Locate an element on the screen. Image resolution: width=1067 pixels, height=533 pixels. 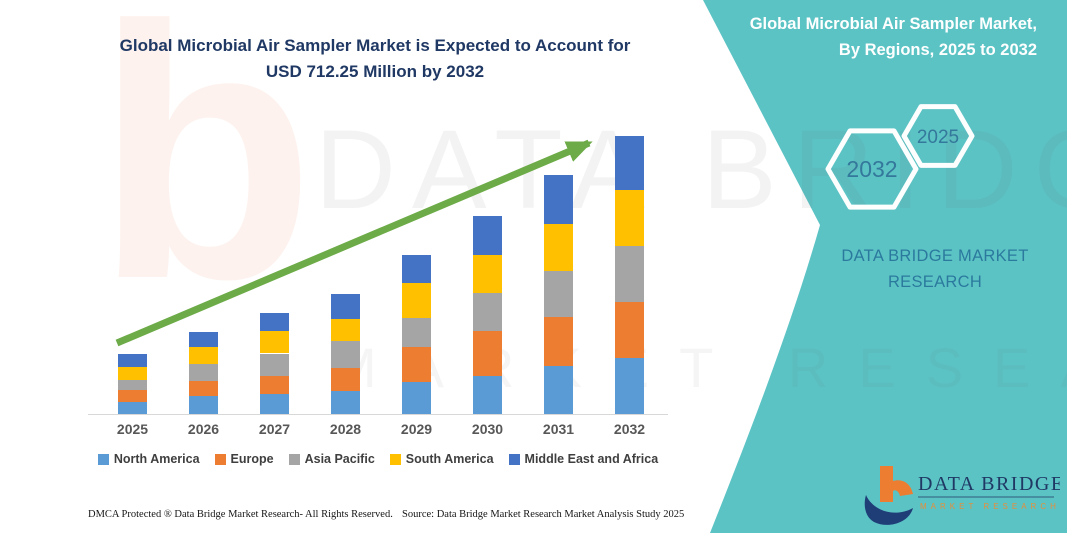
hexagon-year-2032: 2032 is located at coordinates (871, 169).